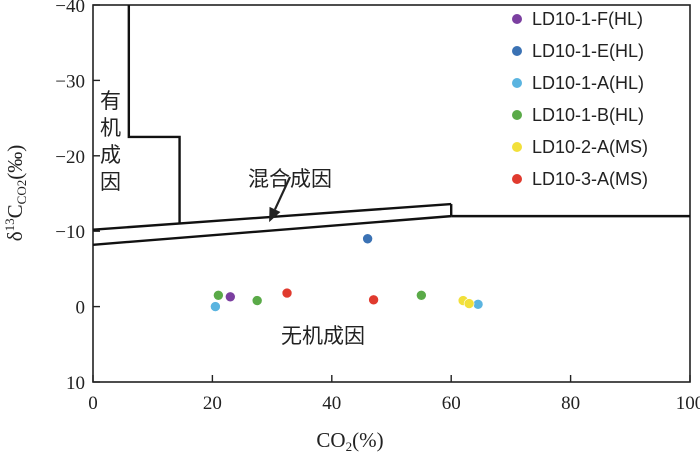 The image size is (700, 453). Describe the element at coordinates (93, 403) in the screenshot. I see `x-tick-label: 0` at that location.